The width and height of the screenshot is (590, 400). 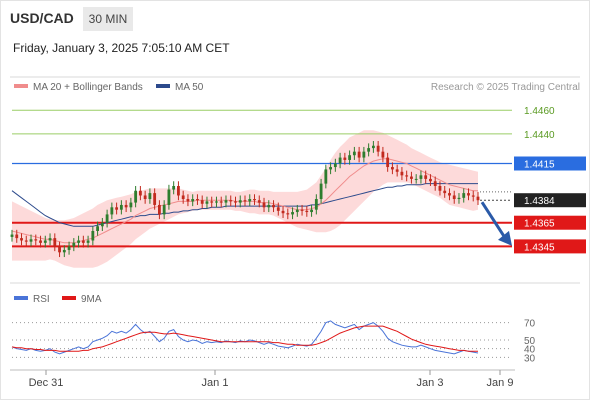 What do you see at coordinates (530, 341) in the screenshot?
I see `rsi-tick-label: 50` at bounding box center [530, 341].